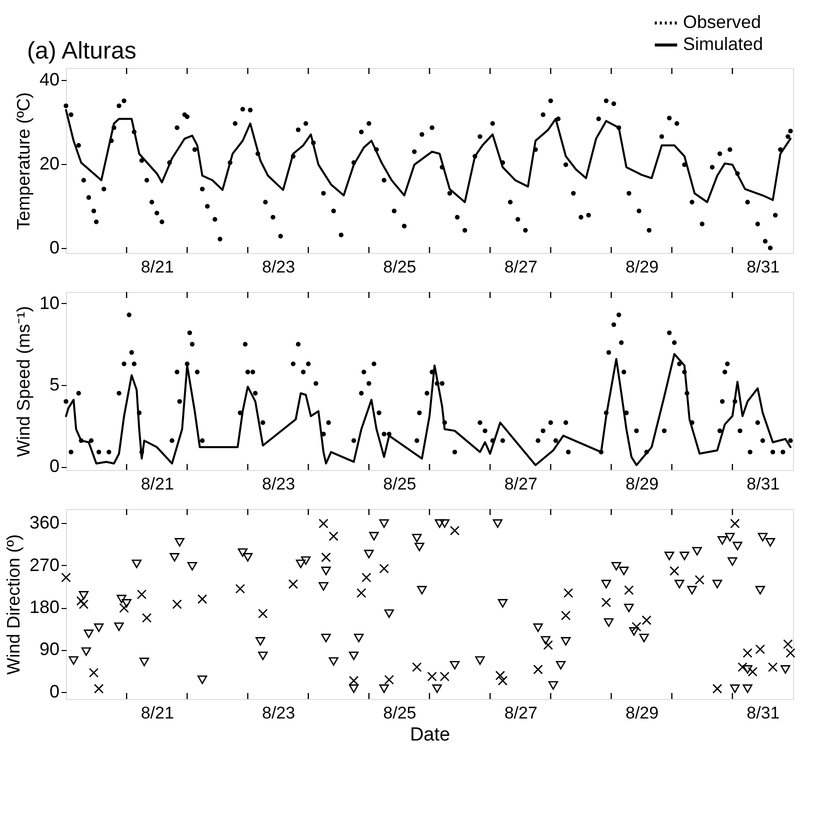  I want to click on legend-label: Observed, so click(722, 22).